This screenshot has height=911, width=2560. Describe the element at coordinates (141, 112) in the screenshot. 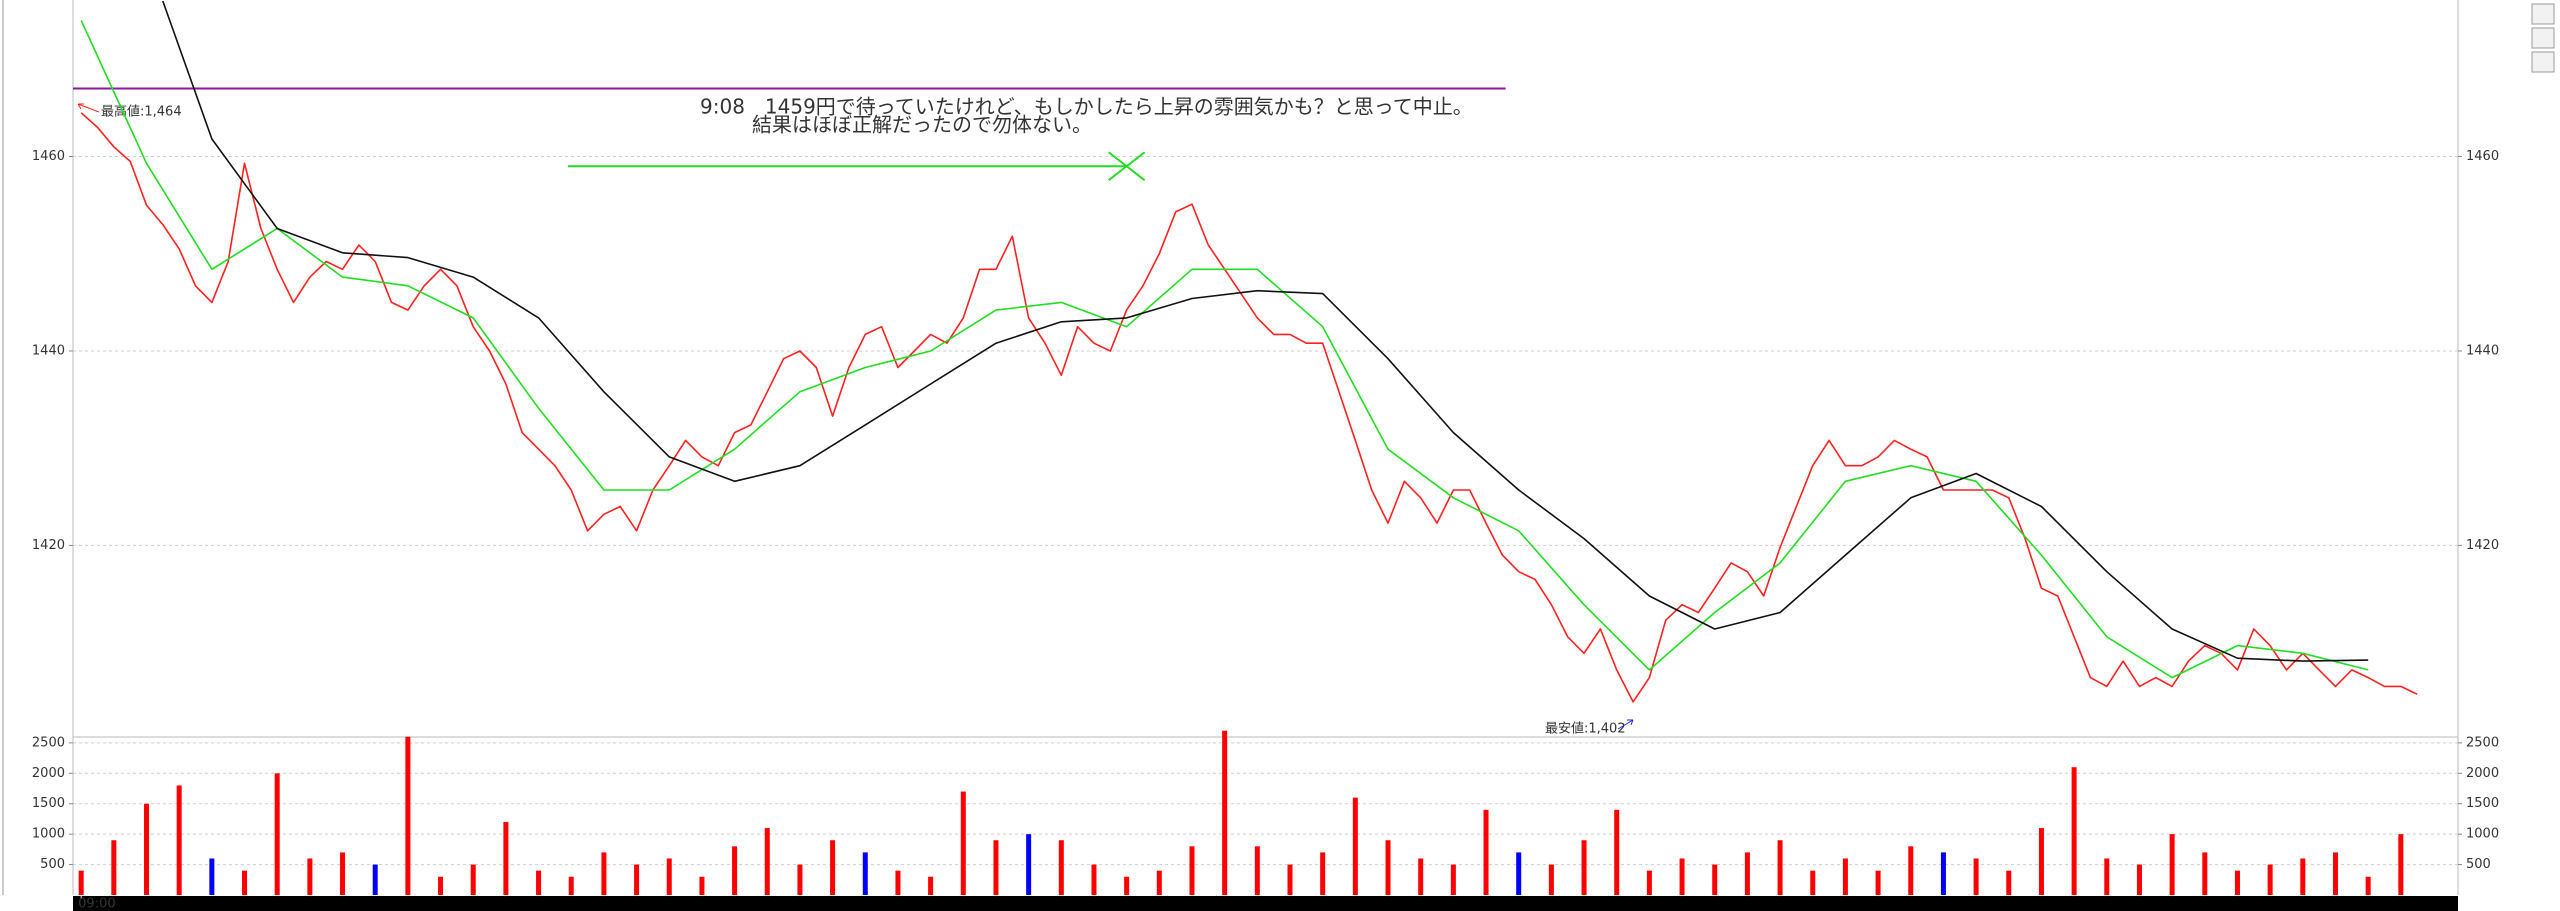

I see `high-label: 最高値:1,464` at that location.